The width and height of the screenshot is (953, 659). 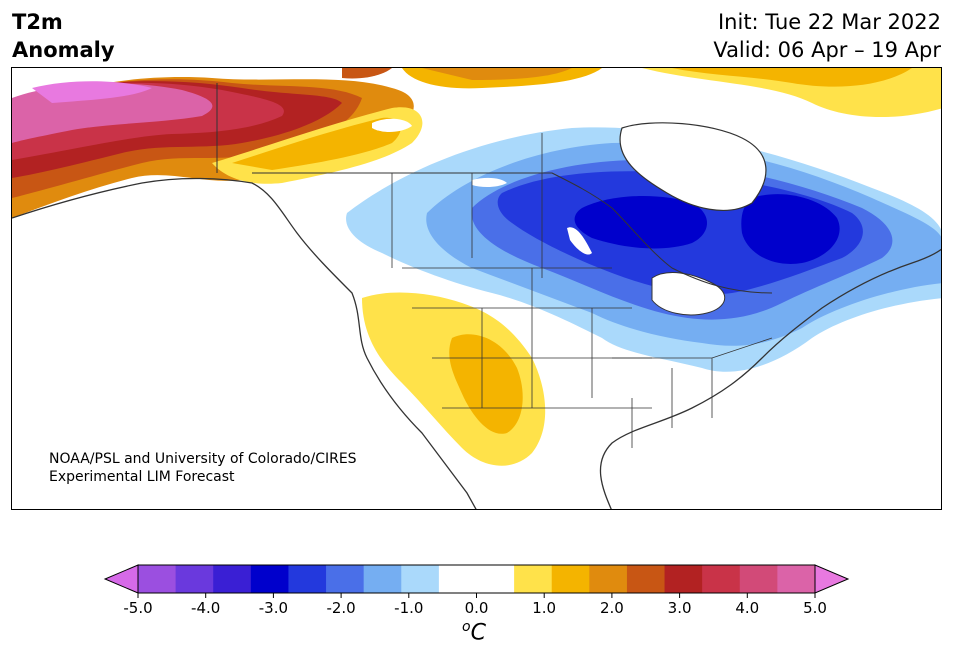 I want to click on us-canada-border, so click(x=512, y=233).